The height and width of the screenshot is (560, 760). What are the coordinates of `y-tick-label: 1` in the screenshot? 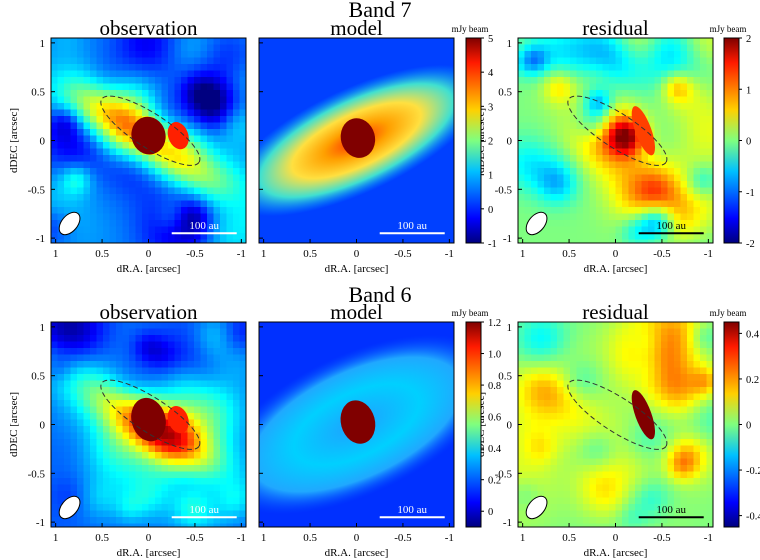 It's located at (43, 328).